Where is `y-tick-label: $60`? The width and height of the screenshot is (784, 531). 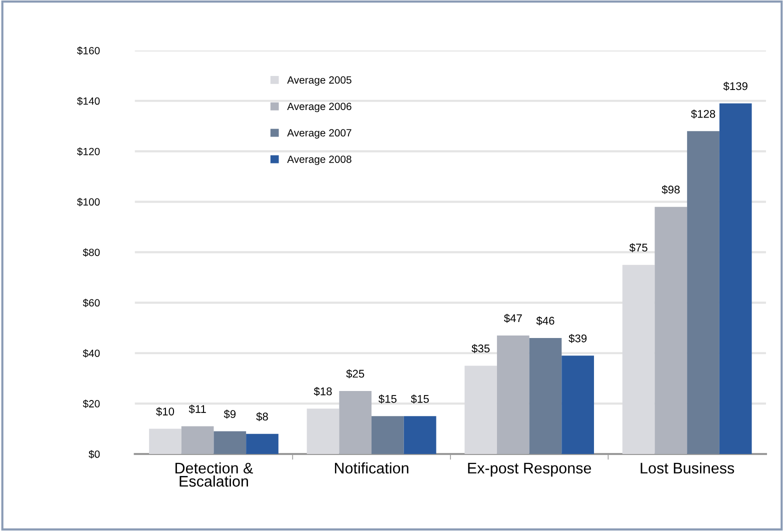 y-tick-label: $60 is located at coordinates (91, 303).